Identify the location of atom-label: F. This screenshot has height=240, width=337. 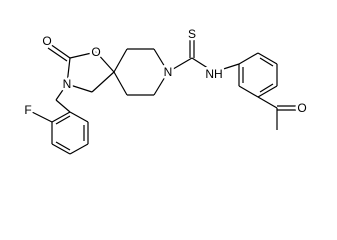
(27, 110).